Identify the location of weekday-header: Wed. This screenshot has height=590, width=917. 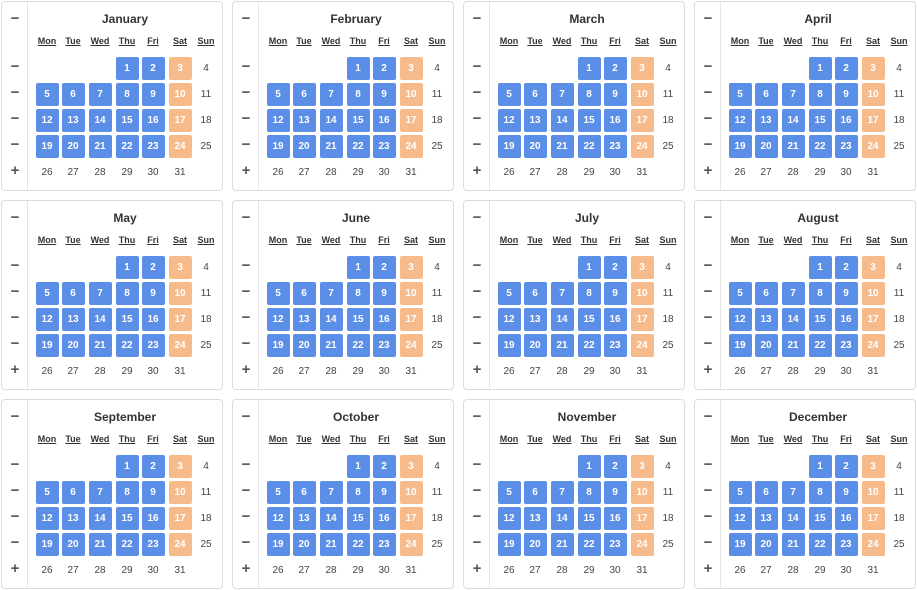
(100, 439).